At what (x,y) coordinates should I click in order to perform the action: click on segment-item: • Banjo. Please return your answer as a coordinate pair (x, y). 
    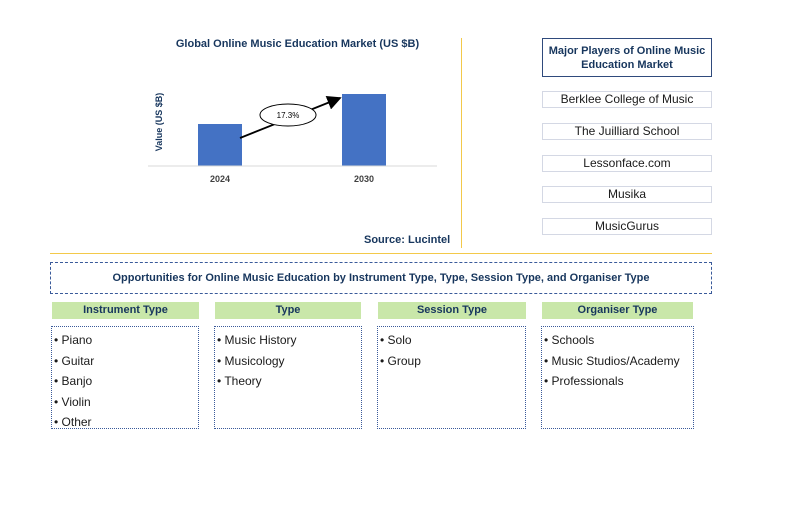
    Looking at the image, I should click on (73, 381).